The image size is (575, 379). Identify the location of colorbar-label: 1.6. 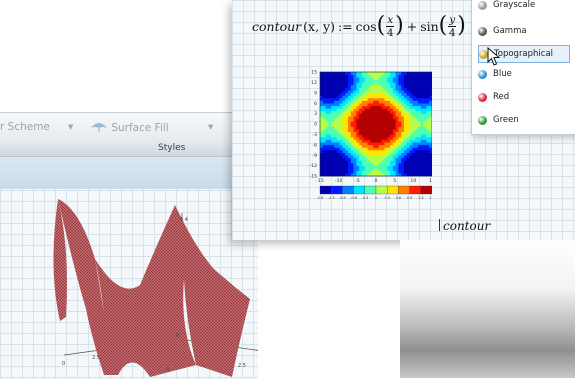
(430, 198).